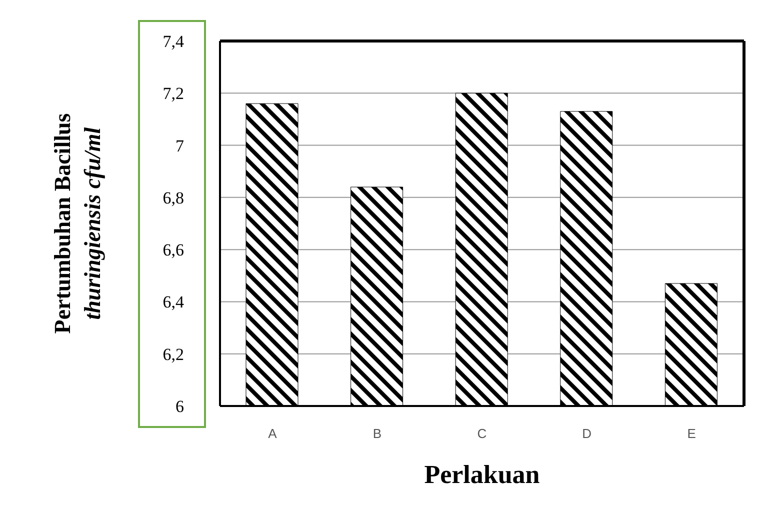  I want to click on y-tick-label: 7, so click(180, 146).